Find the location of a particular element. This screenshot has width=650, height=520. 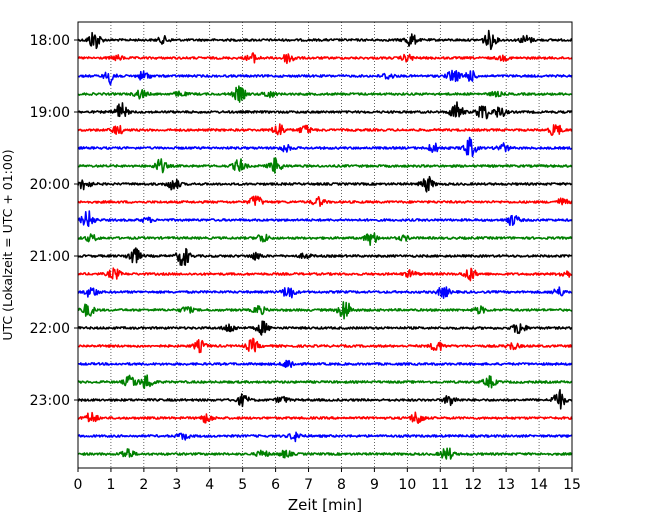

x-axis-label: Zeit [min] is located at coordinates (325, 505).